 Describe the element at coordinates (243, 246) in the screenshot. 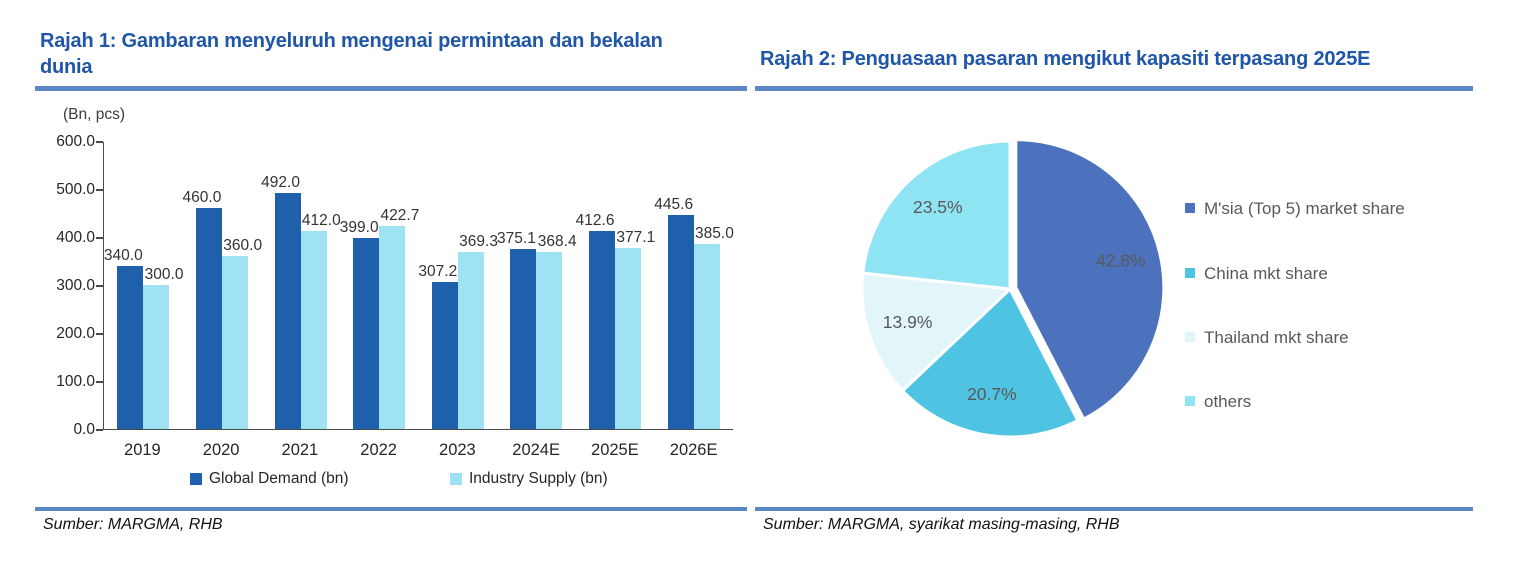

I see `bar-value-label: 360.0` at that location.